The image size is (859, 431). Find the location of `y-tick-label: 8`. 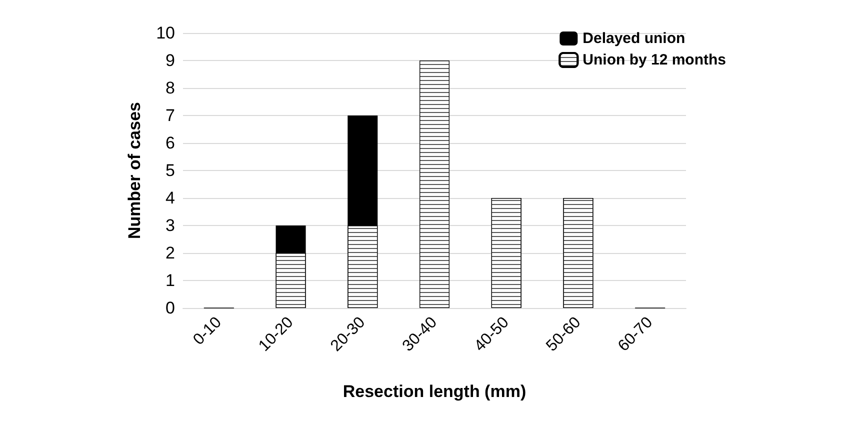

y-tick-label: 8 is located at coordinates (170, 88).